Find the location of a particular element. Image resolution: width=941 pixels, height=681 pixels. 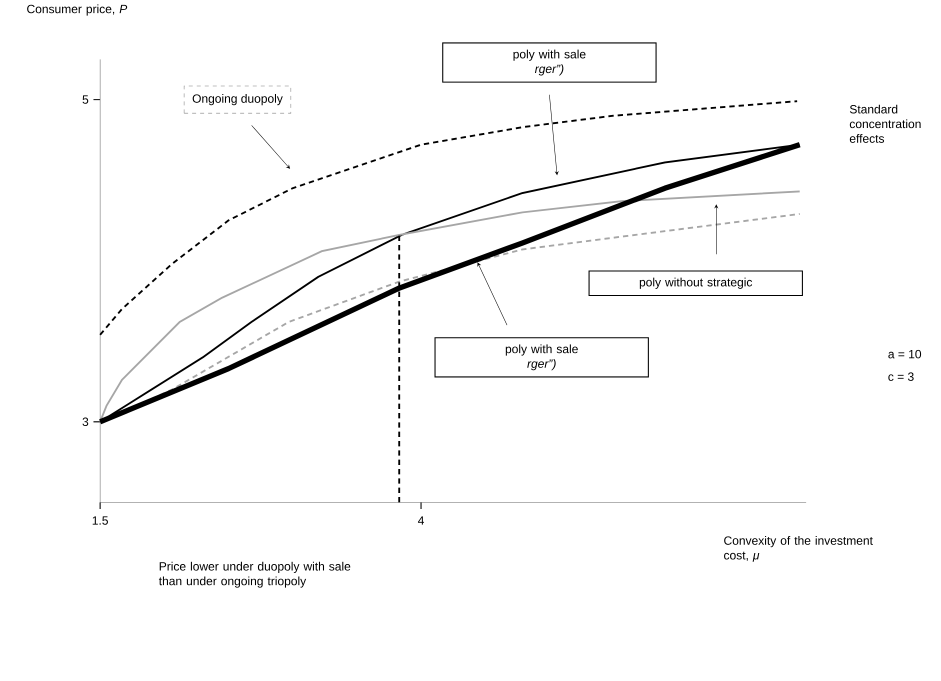

y-axis-title: Consumer price, P is located at coordinates (77, 10).